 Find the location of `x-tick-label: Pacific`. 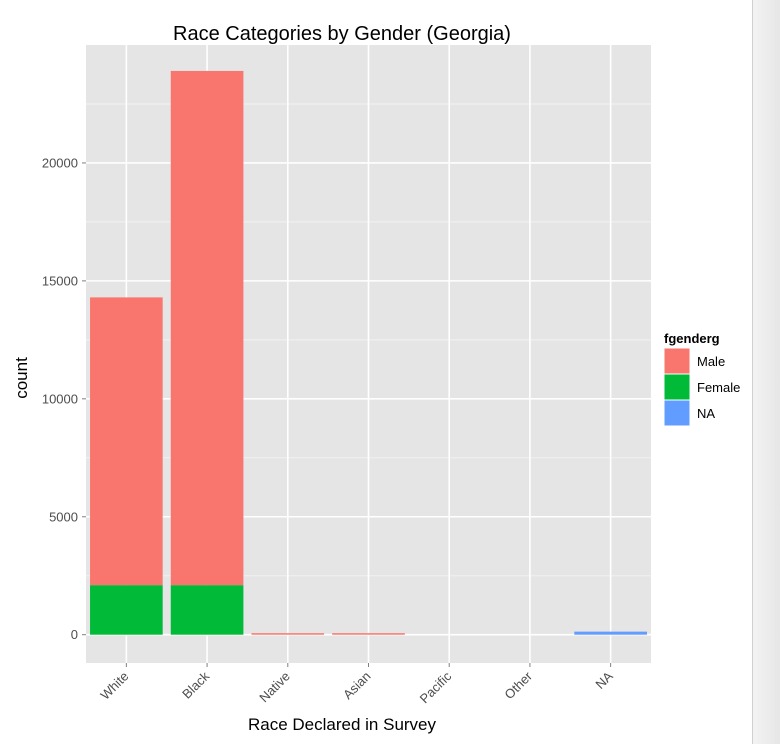

x-tick-label: Pacific is located at coordinates (436, 687).